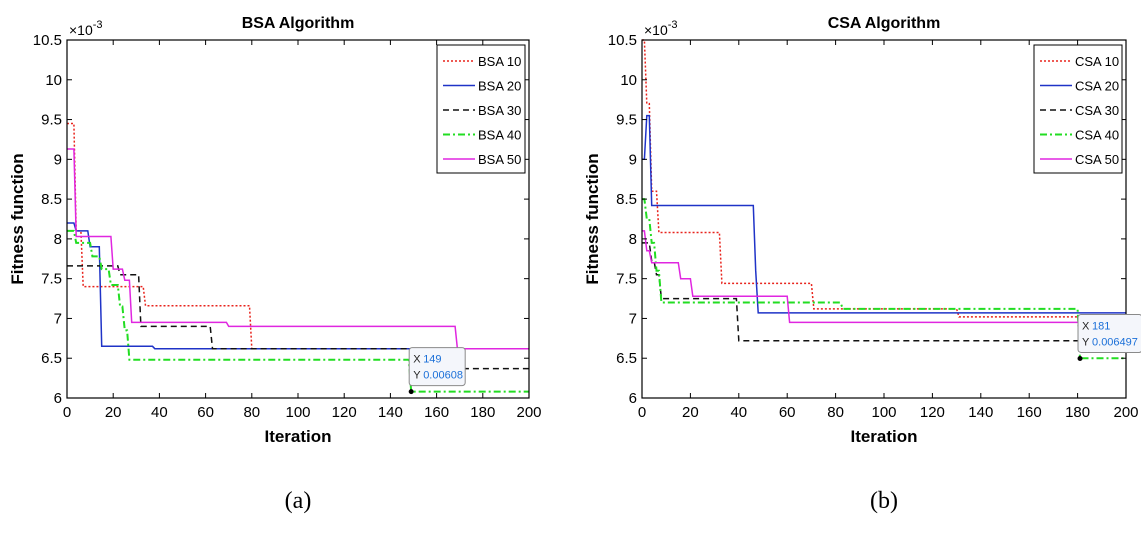 Image resolution: width=1141 pixels, height=533 pixels. What do you see at coordinates (499, 135) in the screenshot?
I see `legend-label: BSA 40` at bounding box center [499, 135].